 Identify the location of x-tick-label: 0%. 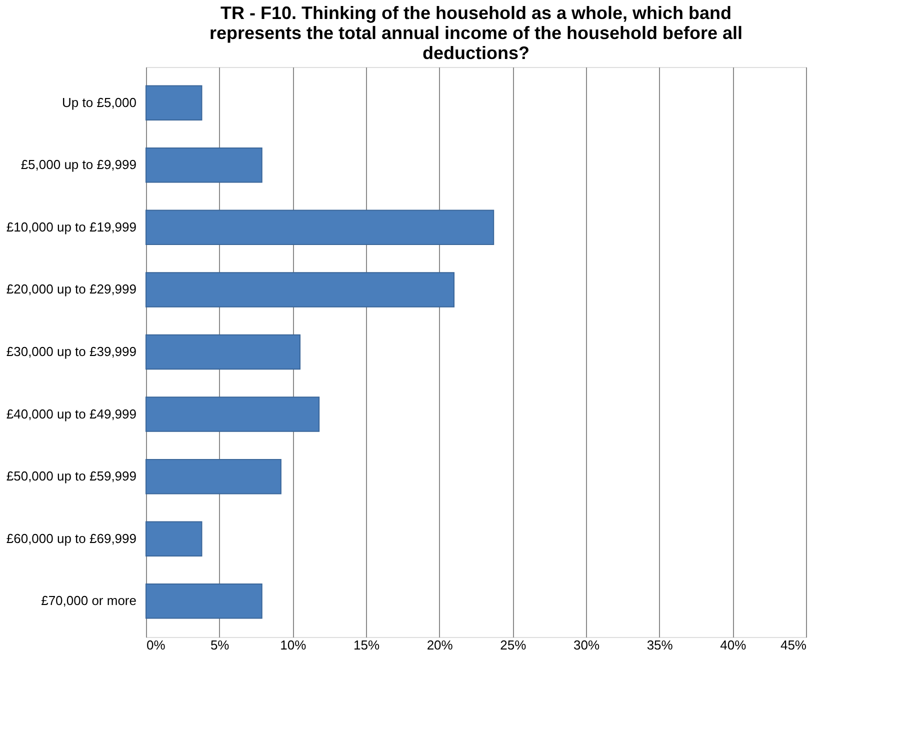
(156, 645).